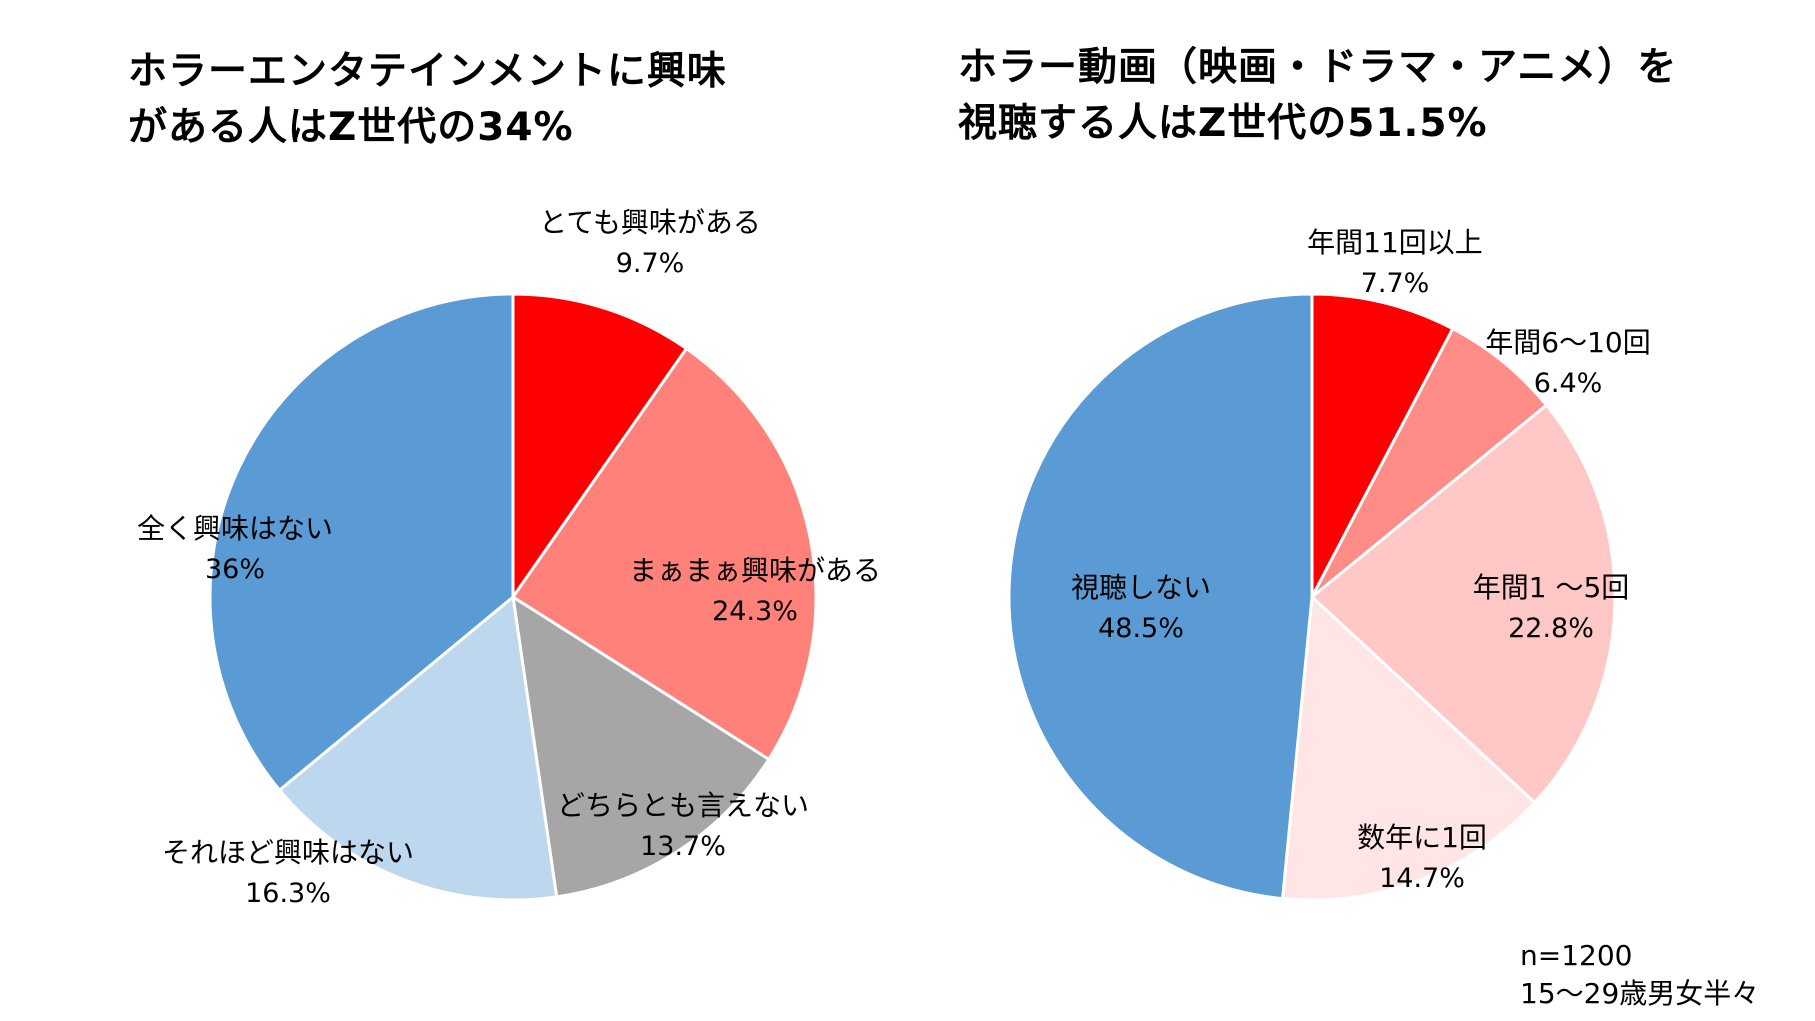 Image resolution: width=1815 pixels, height=1021 pixels. I want to click on slice-label: 数年に1回, so click(1422, 837).